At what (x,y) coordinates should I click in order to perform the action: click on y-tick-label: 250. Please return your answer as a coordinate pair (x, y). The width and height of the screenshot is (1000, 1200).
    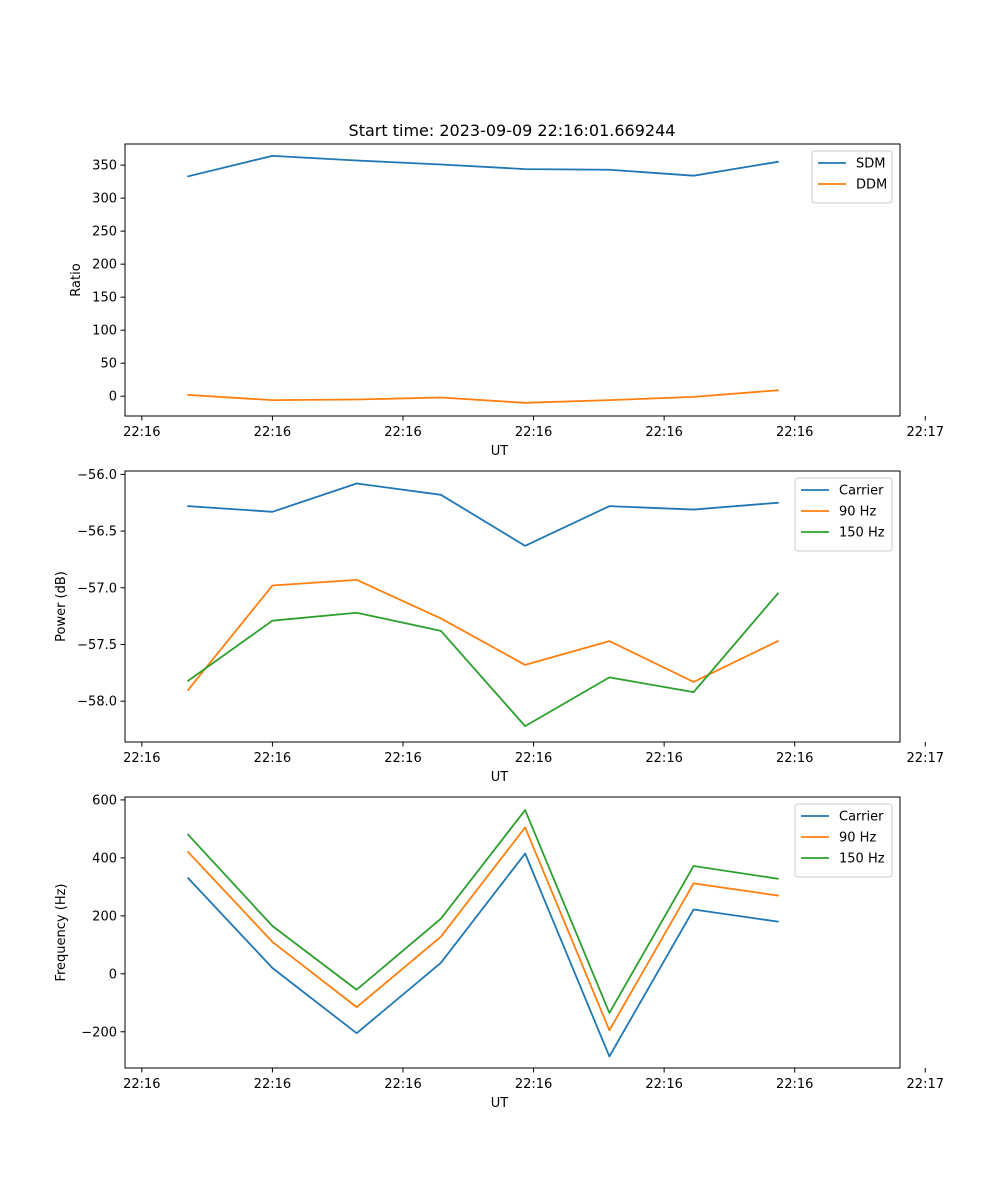
    Looking at the image, I should click on (104, 232).